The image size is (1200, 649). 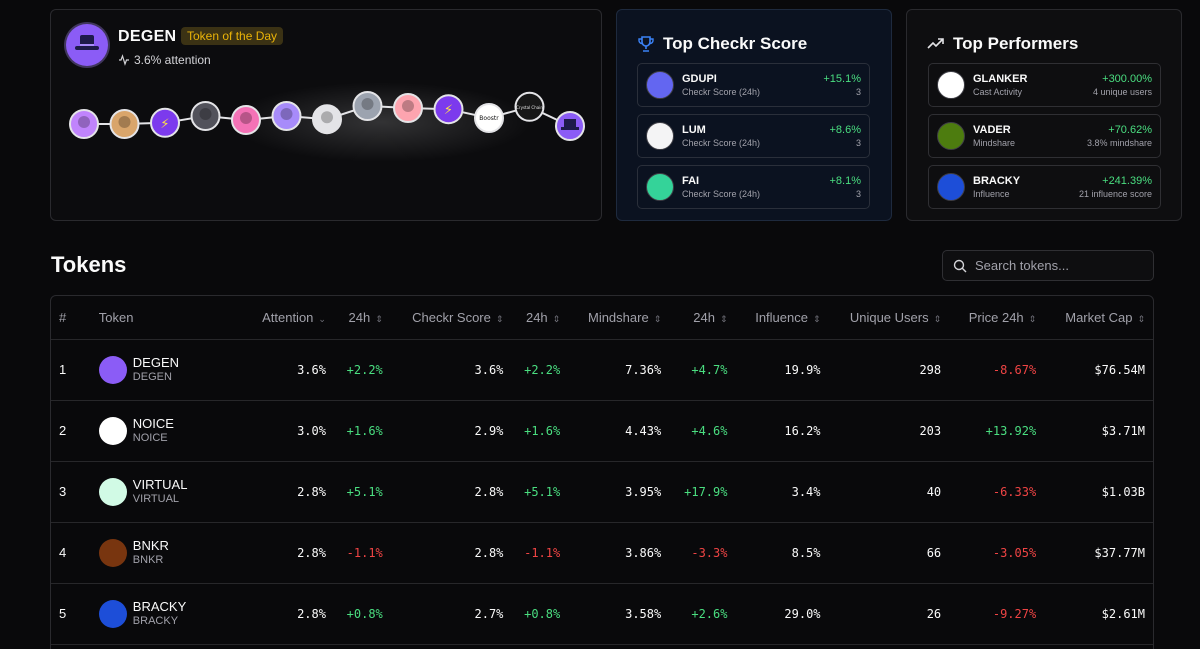 I want to click on column-header: Mindshare ⇕, so click(x=619, y=318).